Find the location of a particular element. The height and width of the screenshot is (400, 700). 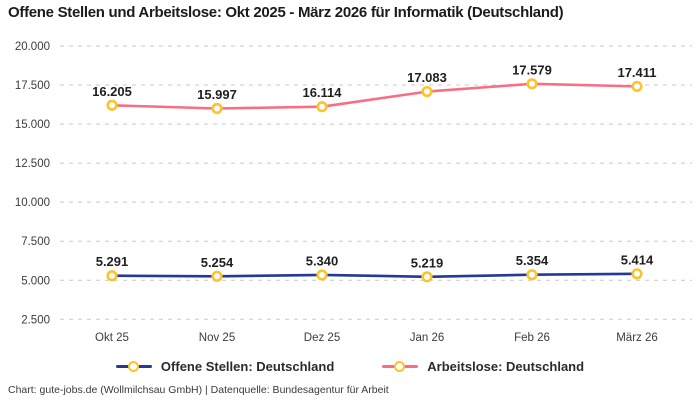

legend-item: Arbeitslose: Deutschland is located at coordinates (483, 366).